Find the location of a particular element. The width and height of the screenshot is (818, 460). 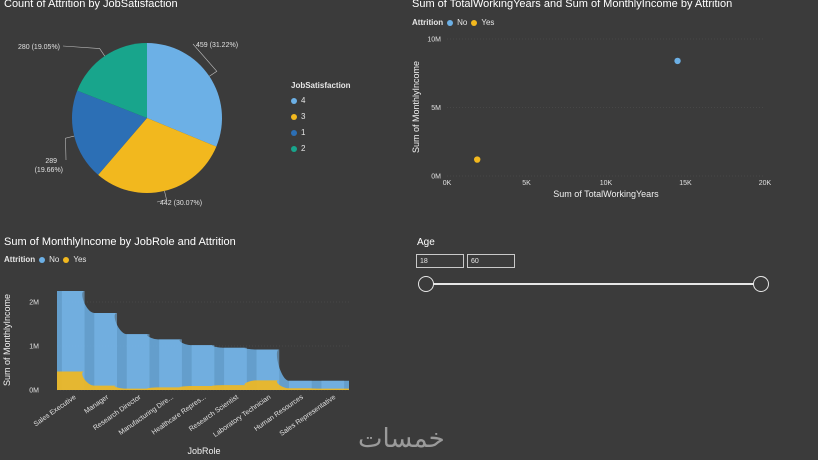

scatter-x-tick: 5K is located at coordinates (526, 183).